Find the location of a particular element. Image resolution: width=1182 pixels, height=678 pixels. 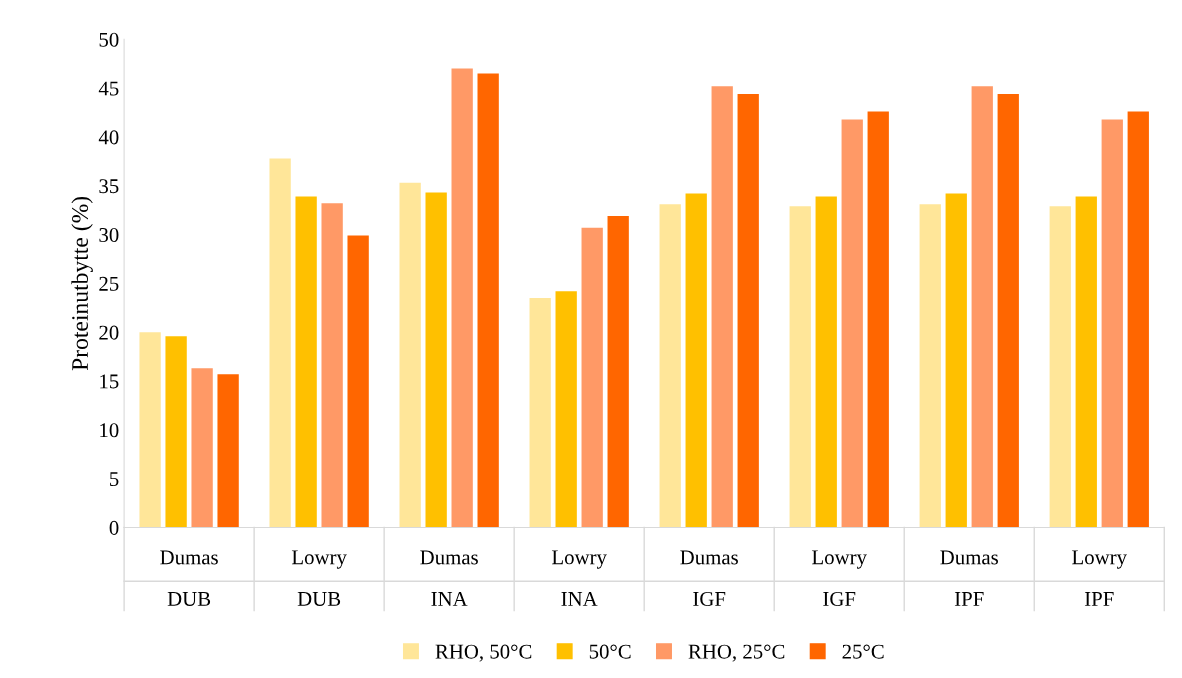

legend-label: 50°C is located at coordinates (610, 651).